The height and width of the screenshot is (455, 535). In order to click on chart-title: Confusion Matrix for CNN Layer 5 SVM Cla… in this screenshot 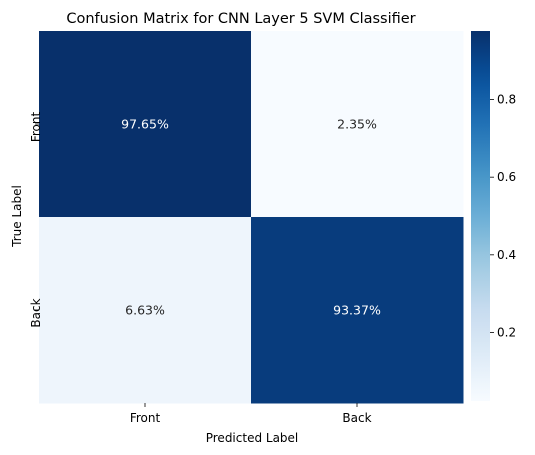, I will do `click(240, 19)`.